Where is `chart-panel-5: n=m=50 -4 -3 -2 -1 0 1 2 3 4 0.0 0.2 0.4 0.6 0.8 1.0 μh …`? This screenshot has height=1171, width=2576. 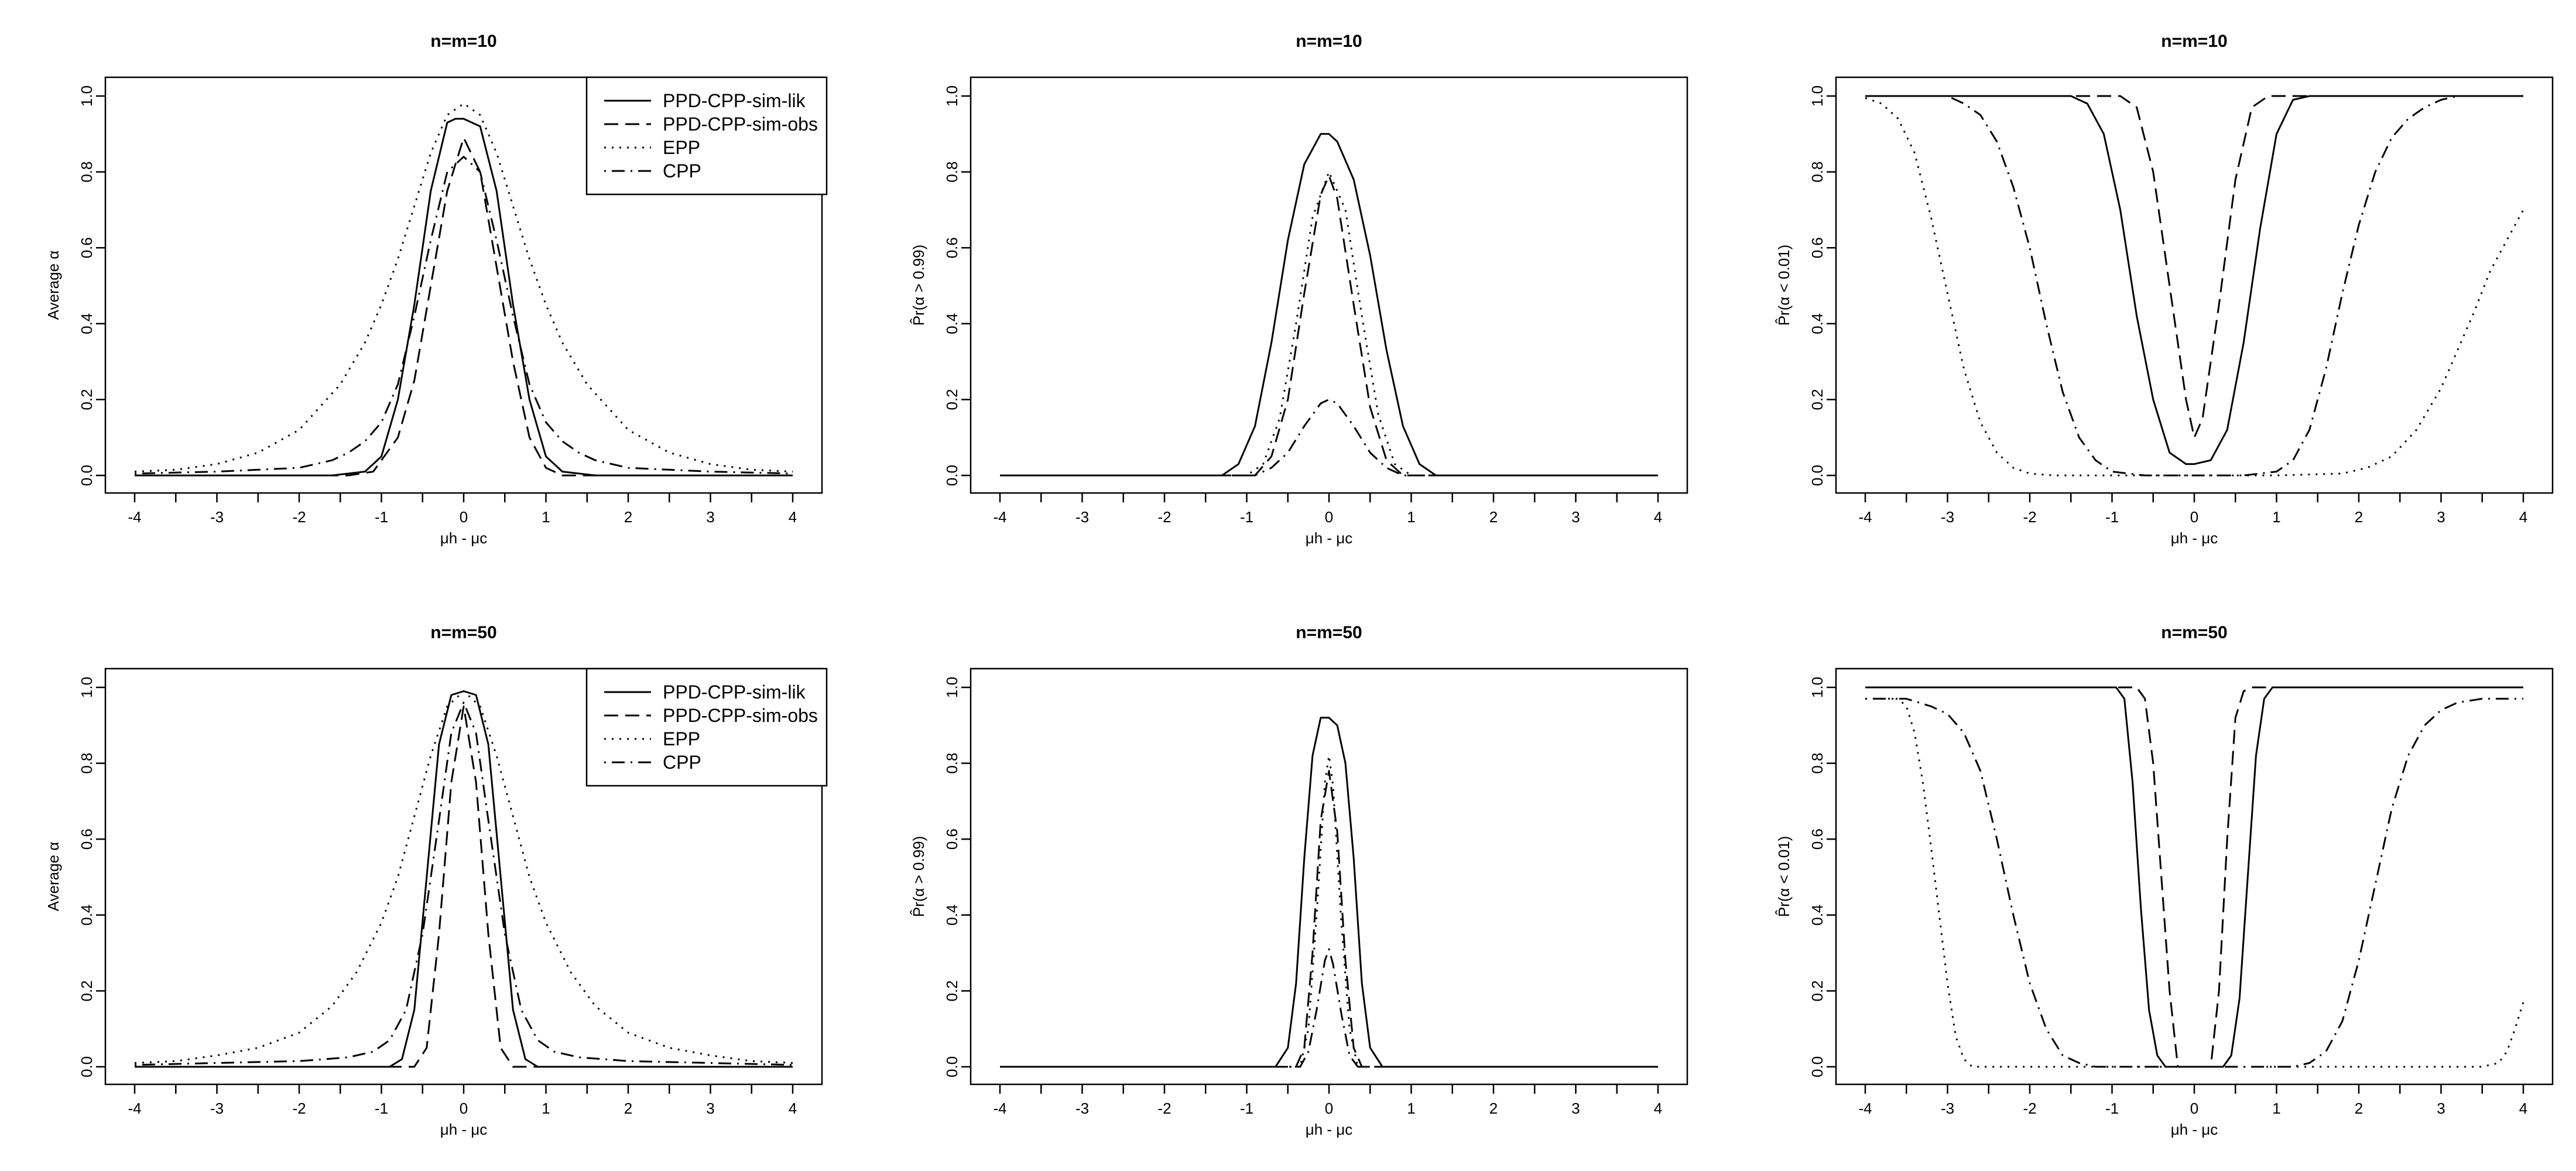
chart-panel-5: n=m=50 -4 -3 -2 -1 0 1 2 3 4 0.0 0.2 0.4 0.6 0.8 1.0 μh … is located at coordinates (1299, 880).